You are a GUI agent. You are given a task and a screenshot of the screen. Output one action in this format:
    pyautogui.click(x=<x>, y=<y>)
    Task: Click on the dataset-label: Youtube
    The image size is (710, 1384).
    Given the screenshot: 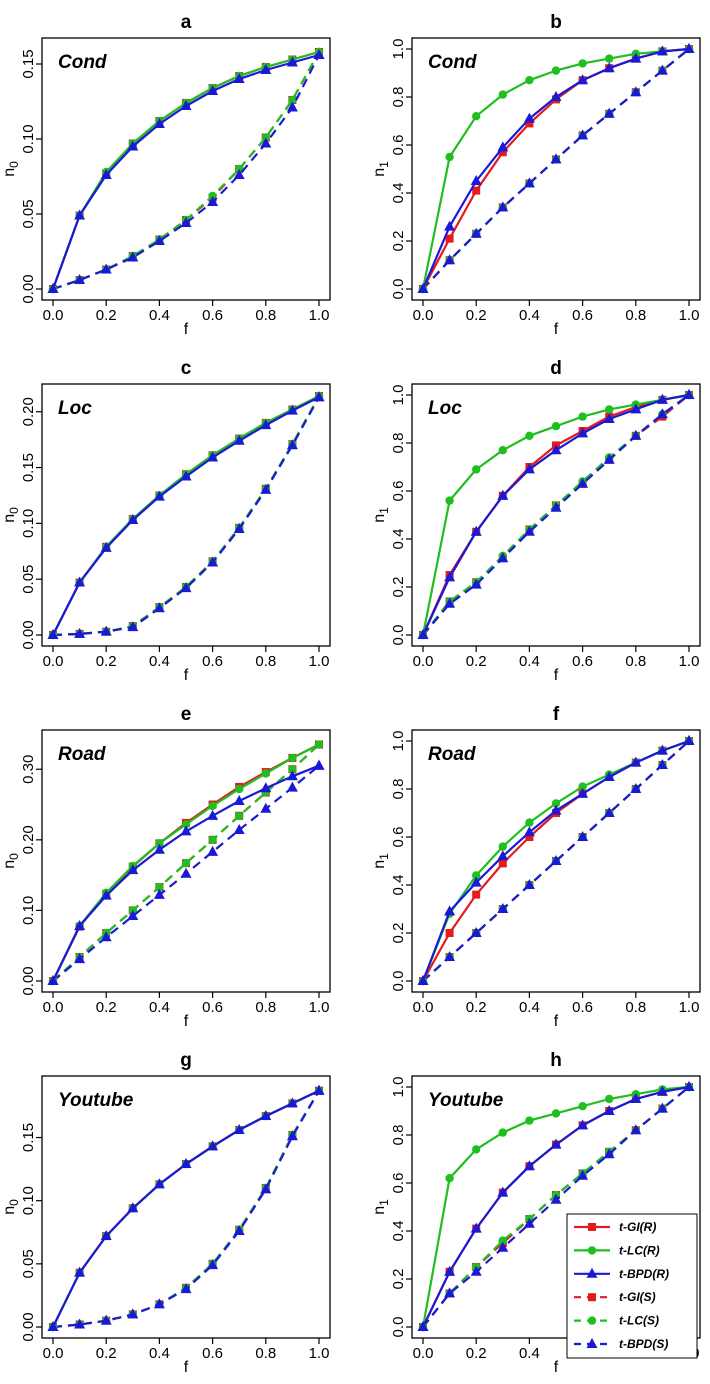 What is the action you would take?
    pyautogui.click(x=466, y=1100)
    